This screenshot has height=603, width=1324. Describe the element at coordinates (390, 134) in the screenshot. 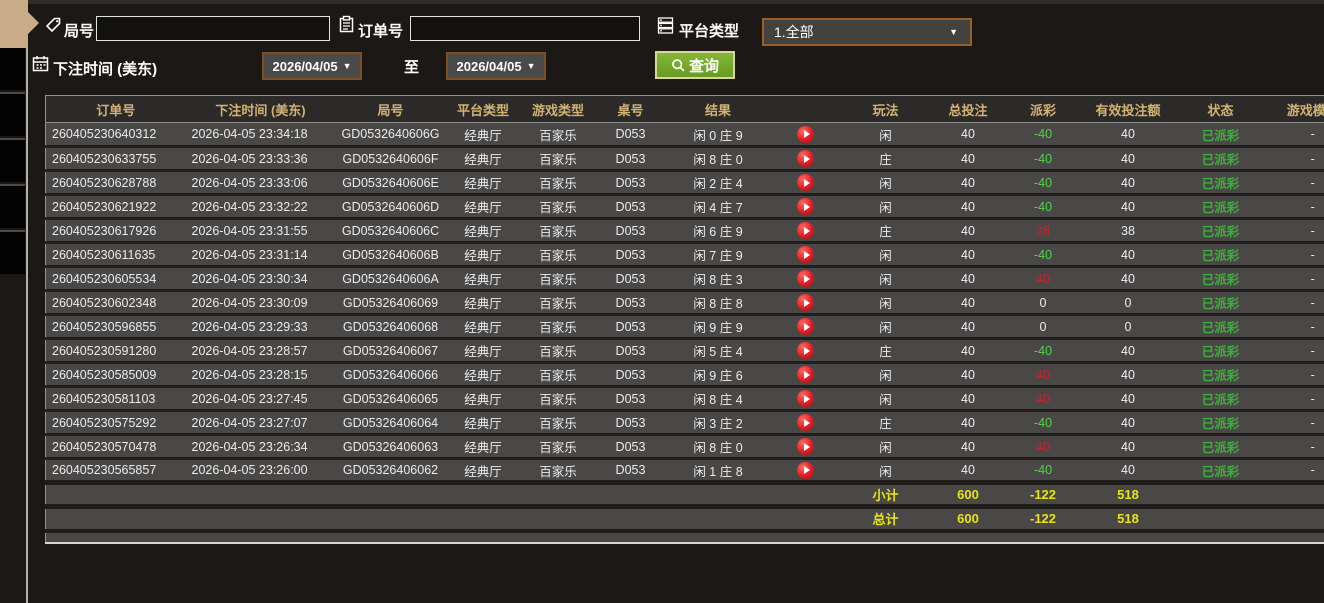

I see `round-cell: GD0532640606G` at that location.